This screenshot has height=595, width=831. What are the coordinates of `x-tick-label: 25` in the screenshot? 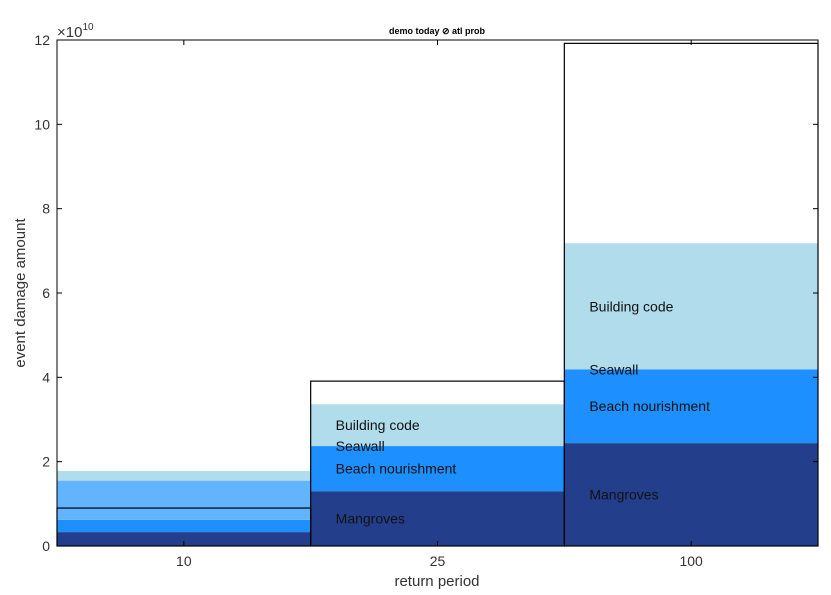 It's located at (438, 561).